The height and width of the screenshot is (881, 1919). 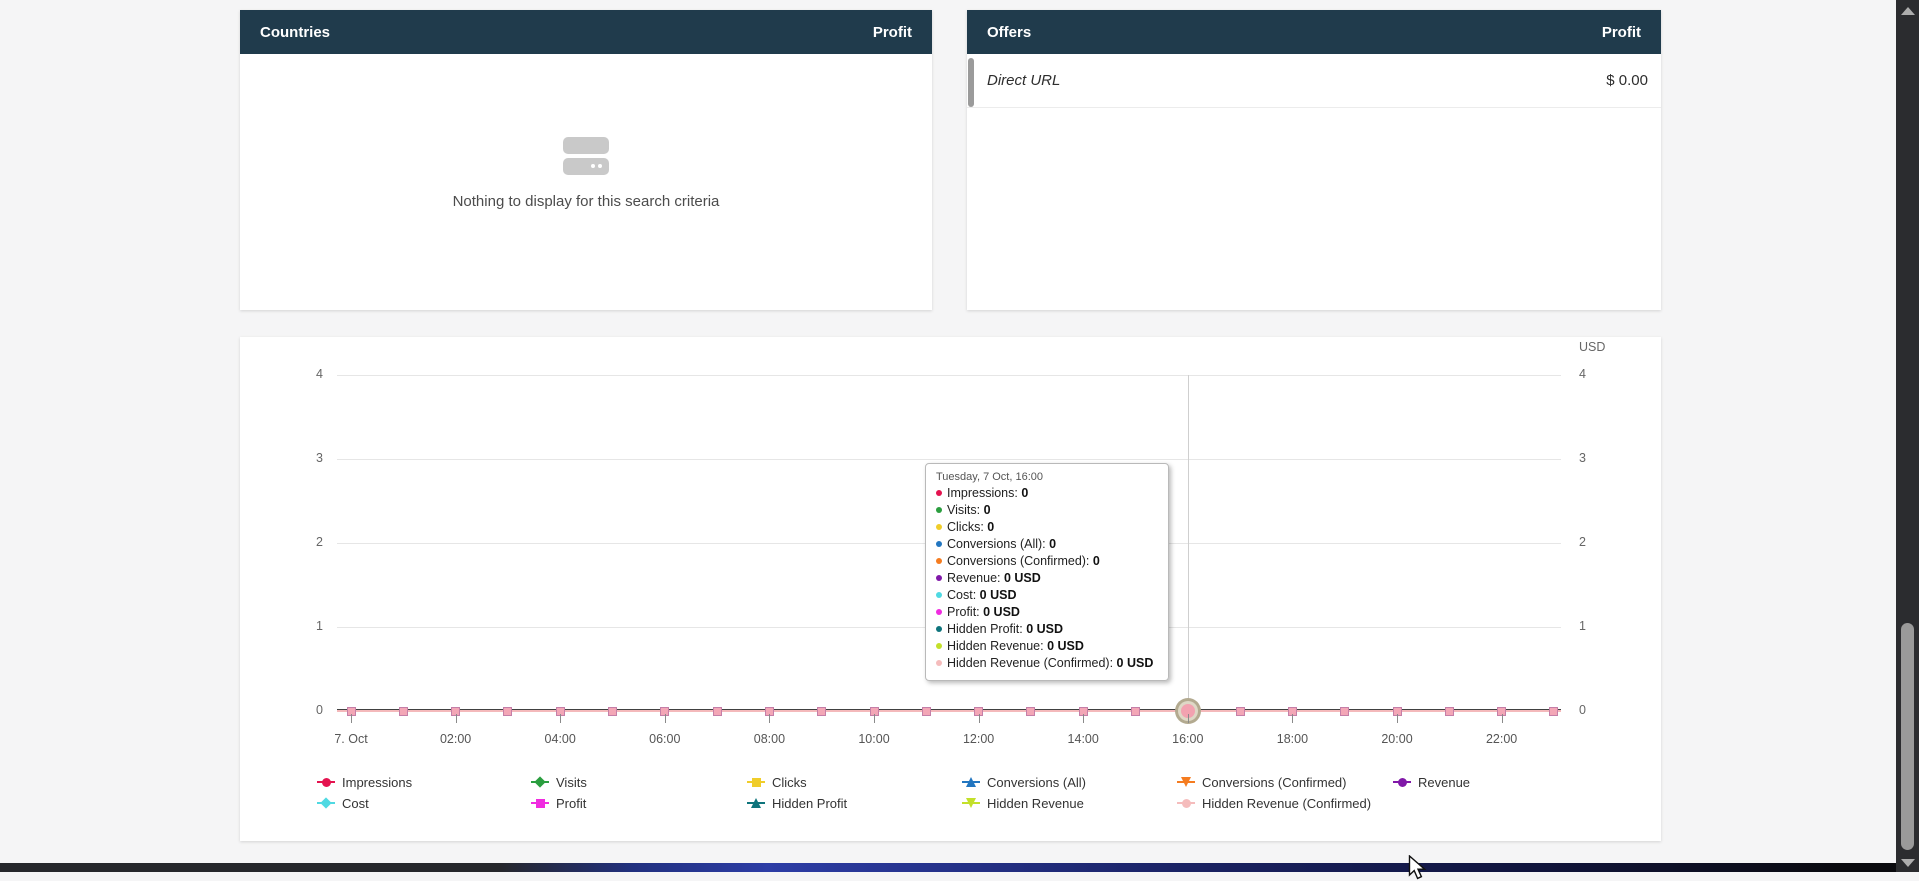 I want to click on y-gridline, so click(x=949, y=375).